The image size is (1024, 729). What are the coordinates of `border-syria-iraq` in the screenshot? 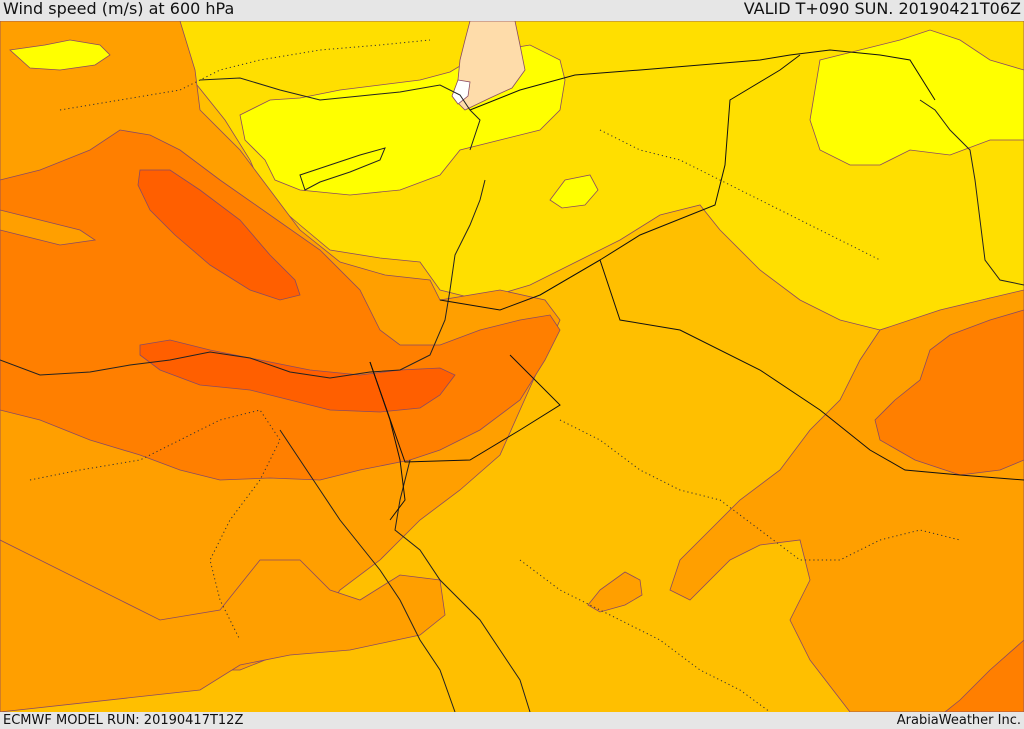 It's located at (670, 175).